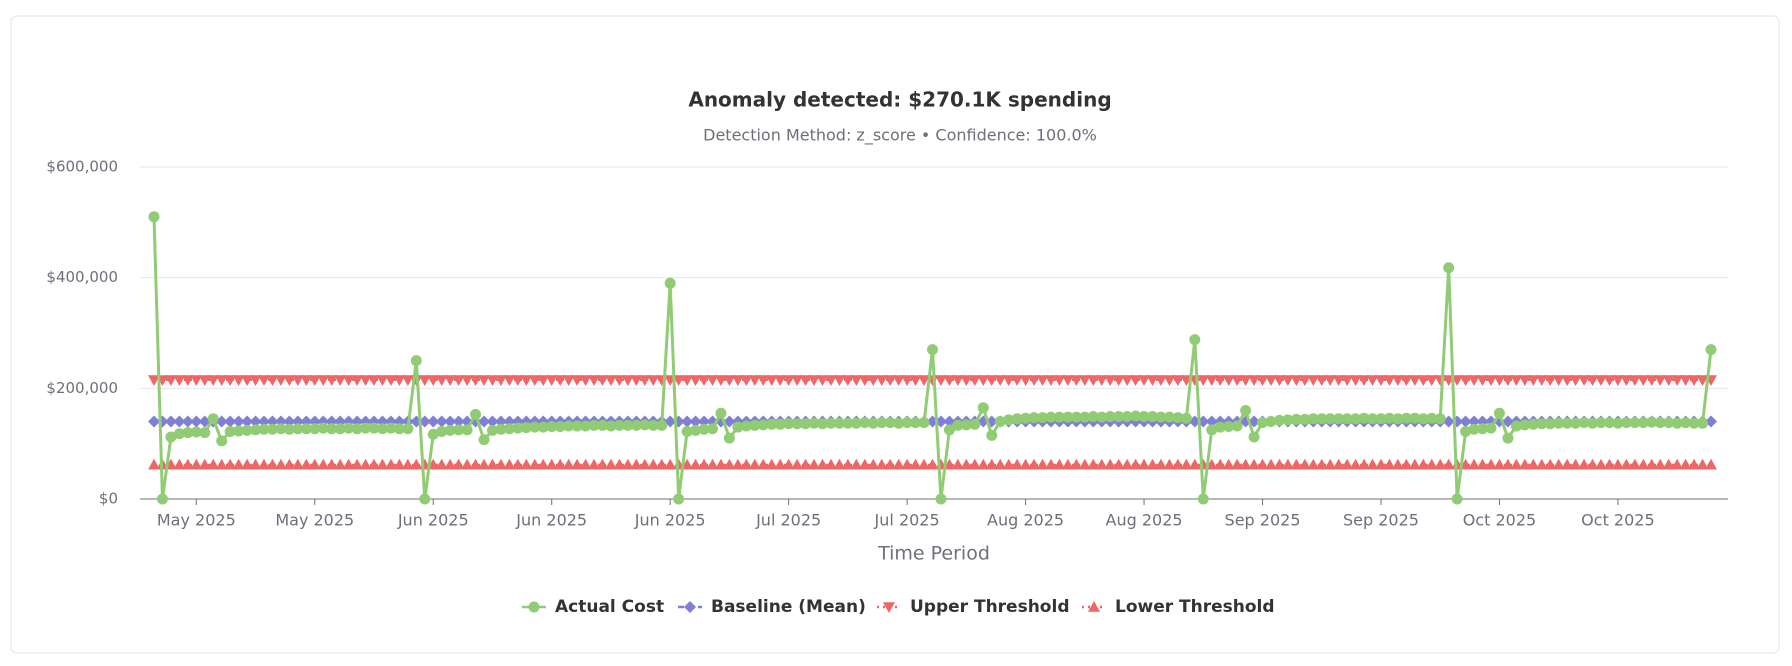 This screenshot has width=1792, height=666. Describe the element at coordinates (82, 277) in the screenshot. I see `y-tick-label: $400,000` at that location.